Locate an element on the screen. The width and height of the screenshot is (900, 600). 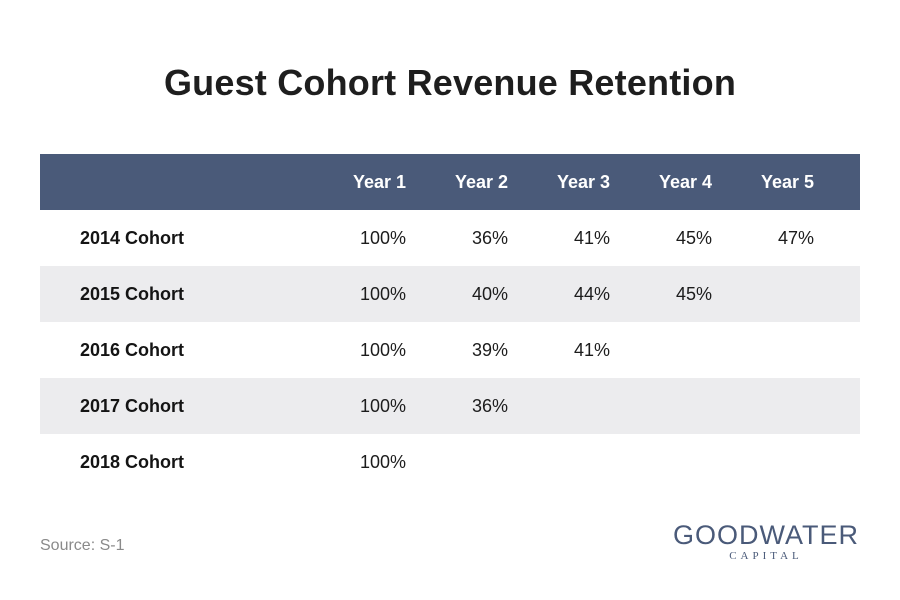
row-label: 2014 Cohort is located at coordinates (132, 238).